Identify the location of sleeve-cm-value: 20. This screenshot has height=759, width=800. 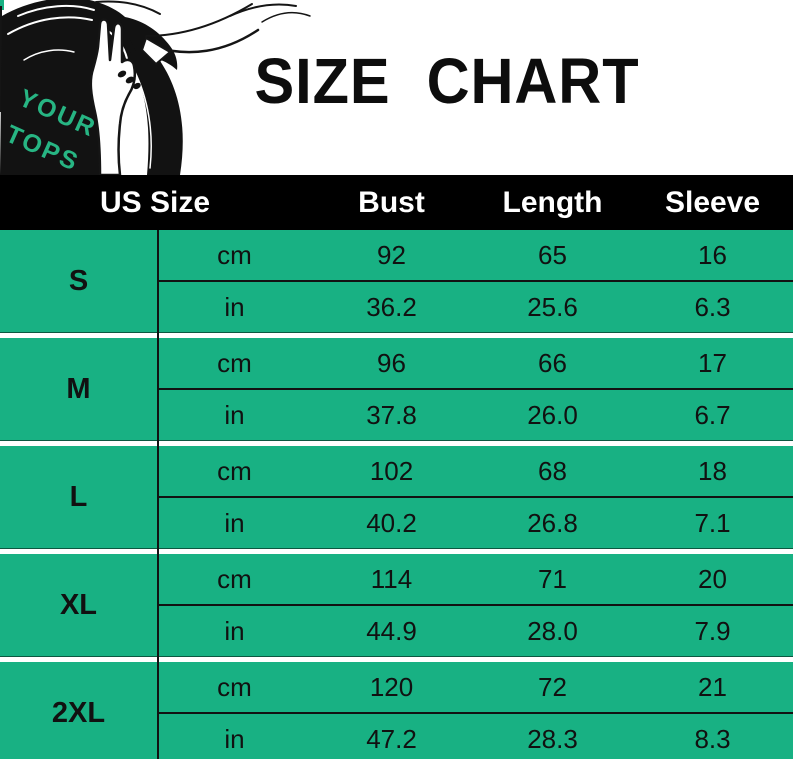
(713, 580).